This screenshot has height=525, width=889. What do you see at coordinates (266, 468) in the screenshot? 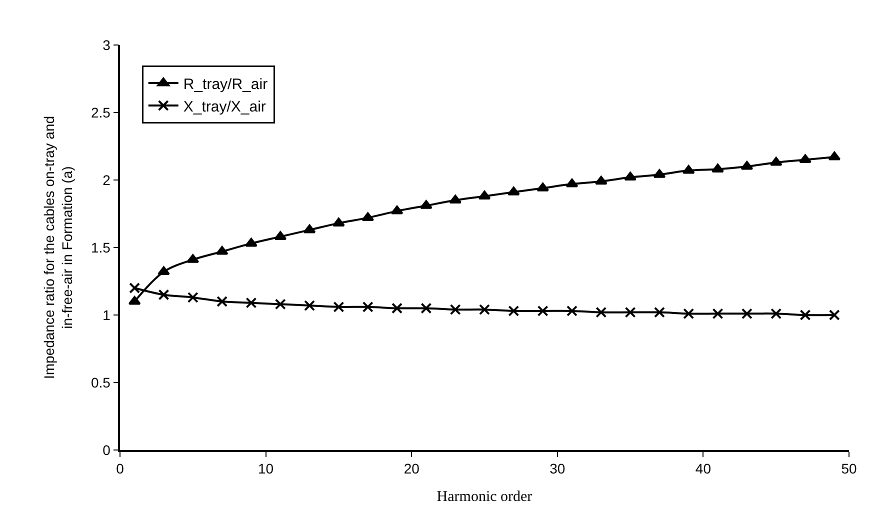
I see `x-tick-label: 10` at bounding box center [266, 468].